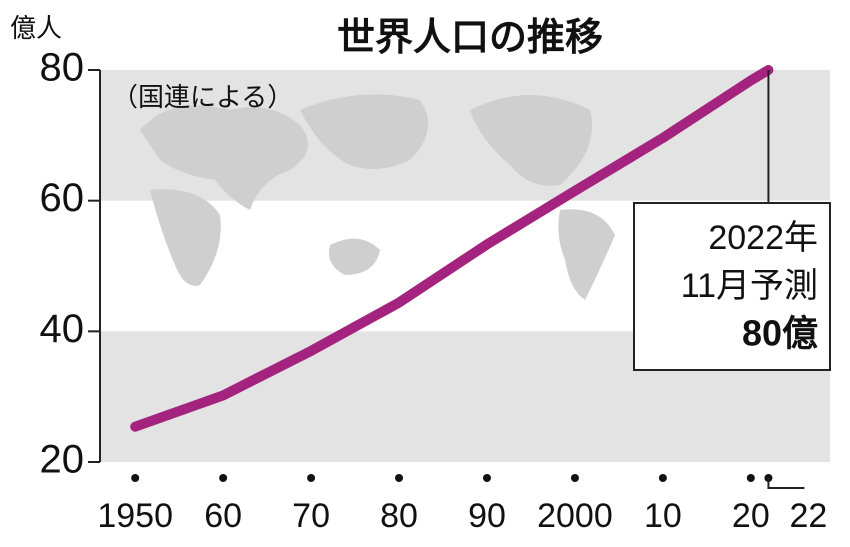  What do you see at coordinates (62, 329) in the screenshot?
I see `y-tick-label: 40` at bounding box center [62, 329].